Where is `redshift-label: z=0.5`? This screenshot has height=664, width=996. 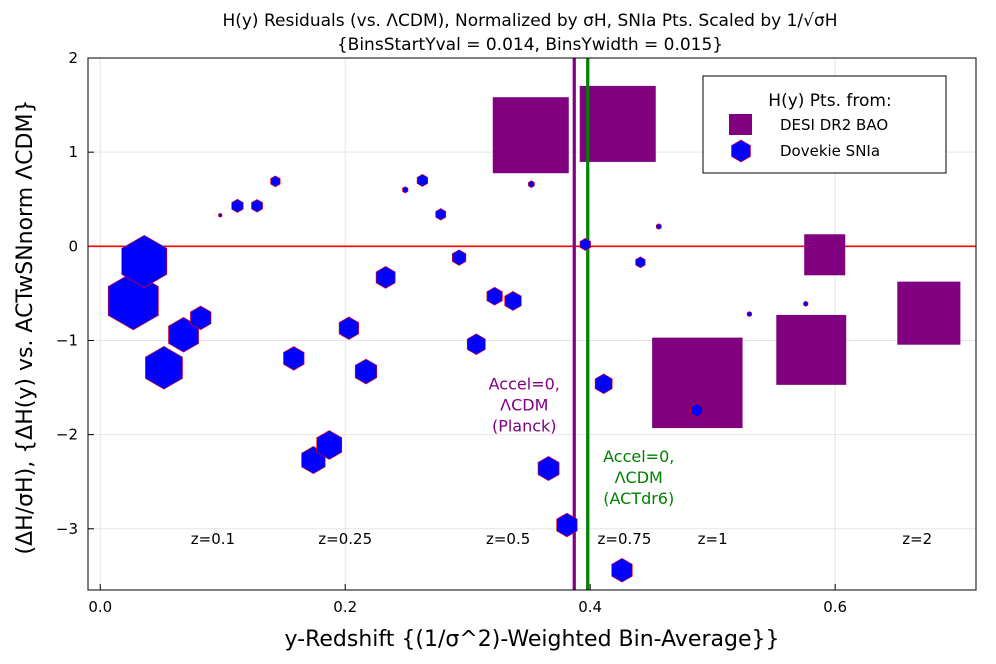
redshift-label: z=0.5 is located at coordinates (508, 539).